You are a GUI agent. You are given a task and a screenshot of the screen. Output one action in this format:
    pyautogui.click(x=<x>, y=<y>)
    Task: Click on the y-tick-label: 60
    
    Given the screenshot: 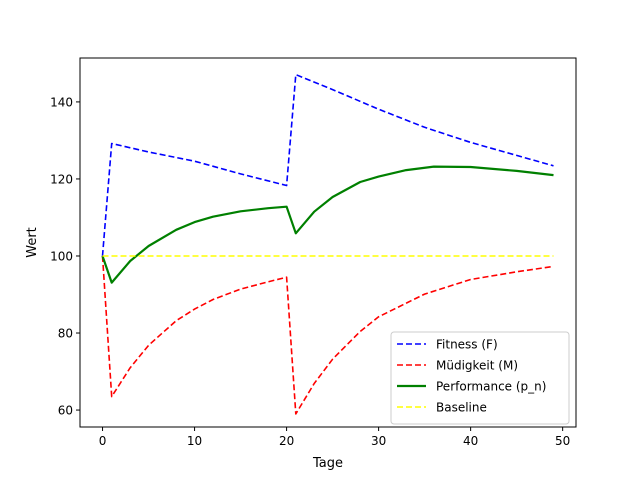 What is the action you would take?
    pyautogui.click(x=65, y=411)
    